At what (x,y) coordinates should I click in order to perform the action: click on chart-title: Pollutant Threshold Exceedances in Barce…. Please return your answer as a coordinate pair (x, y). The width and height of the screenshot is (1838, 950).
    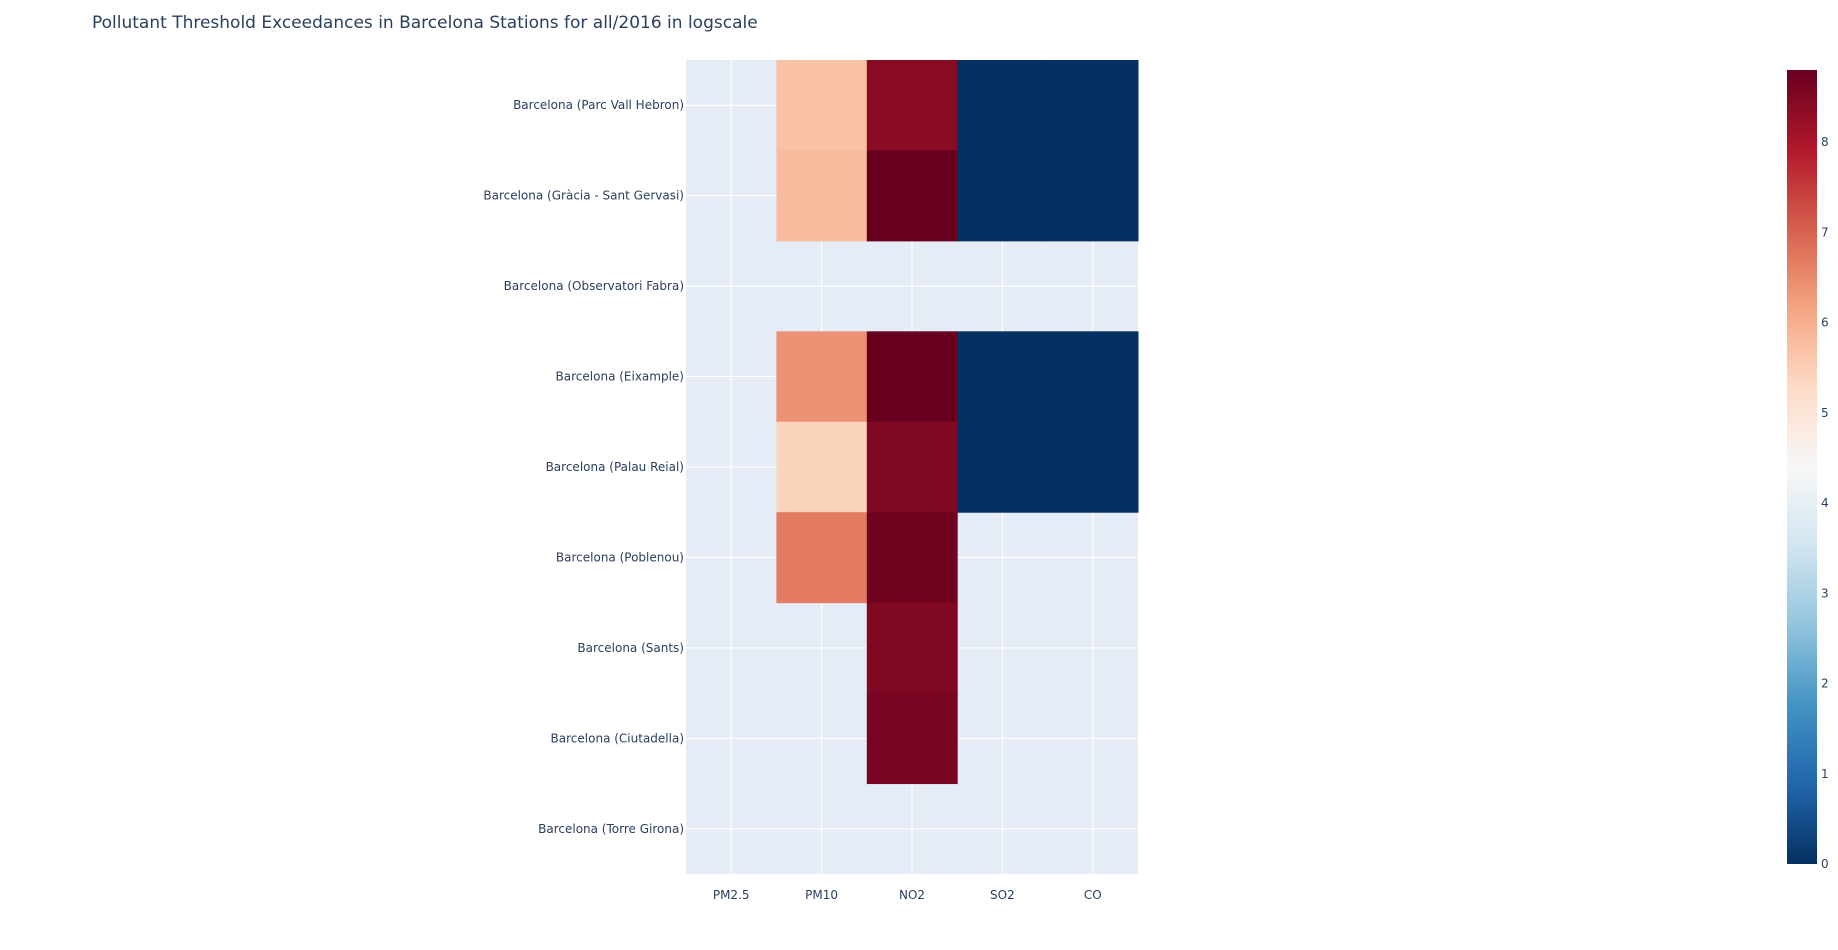
    Looking at the image, I should click on (425, 23).